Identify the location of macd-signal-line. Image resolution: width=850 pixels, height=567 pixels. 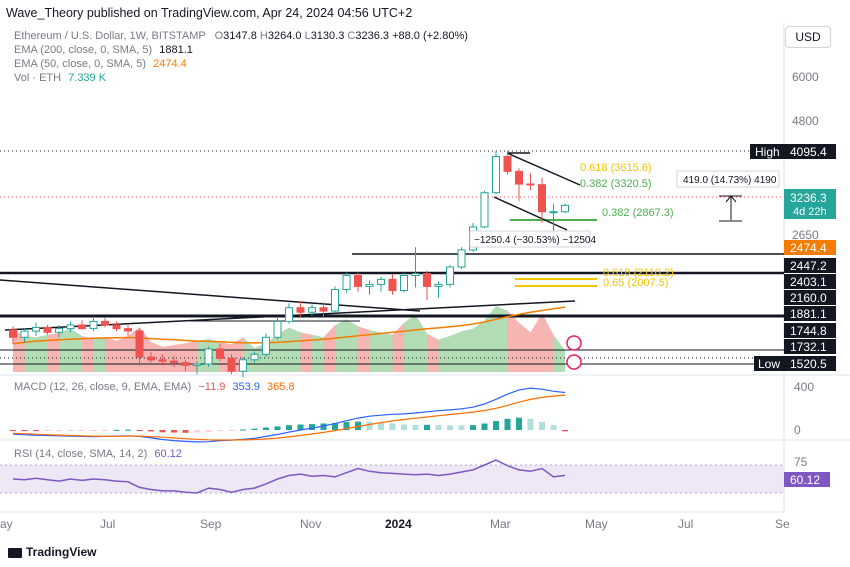
(289, 417).